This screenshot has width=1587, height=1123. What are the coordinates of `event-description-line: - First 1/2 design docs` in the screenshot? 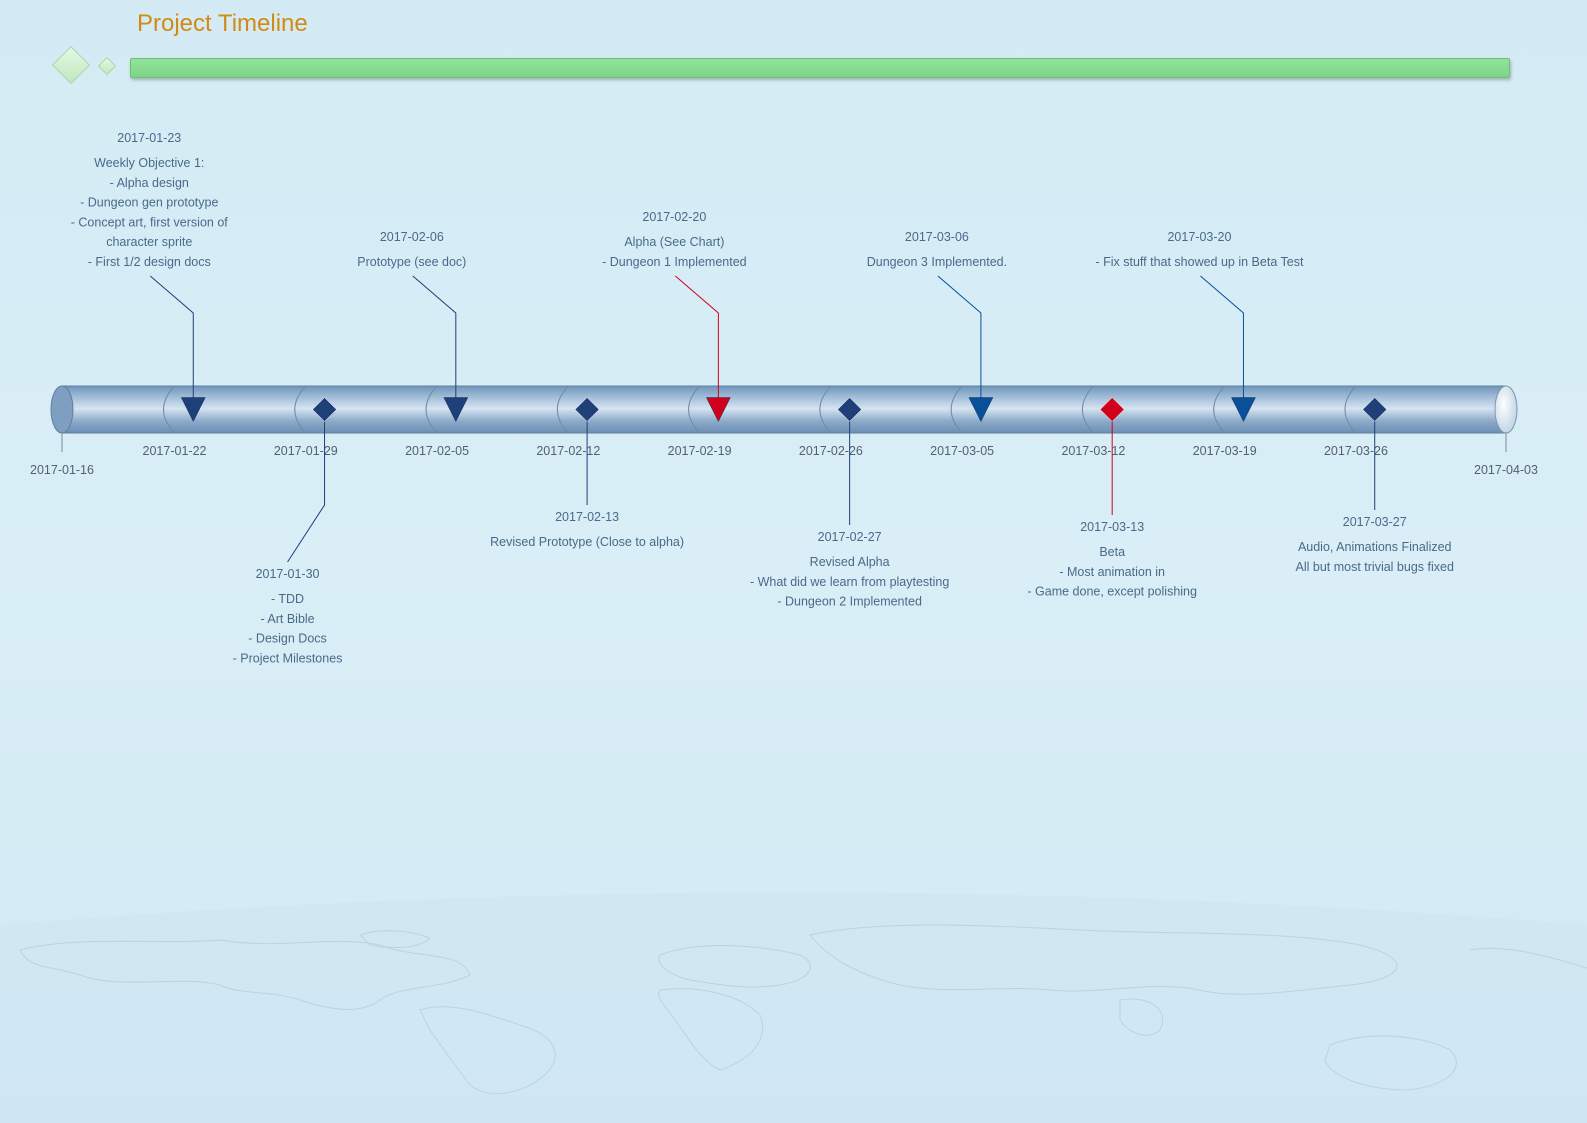 It's located at (149, 262).